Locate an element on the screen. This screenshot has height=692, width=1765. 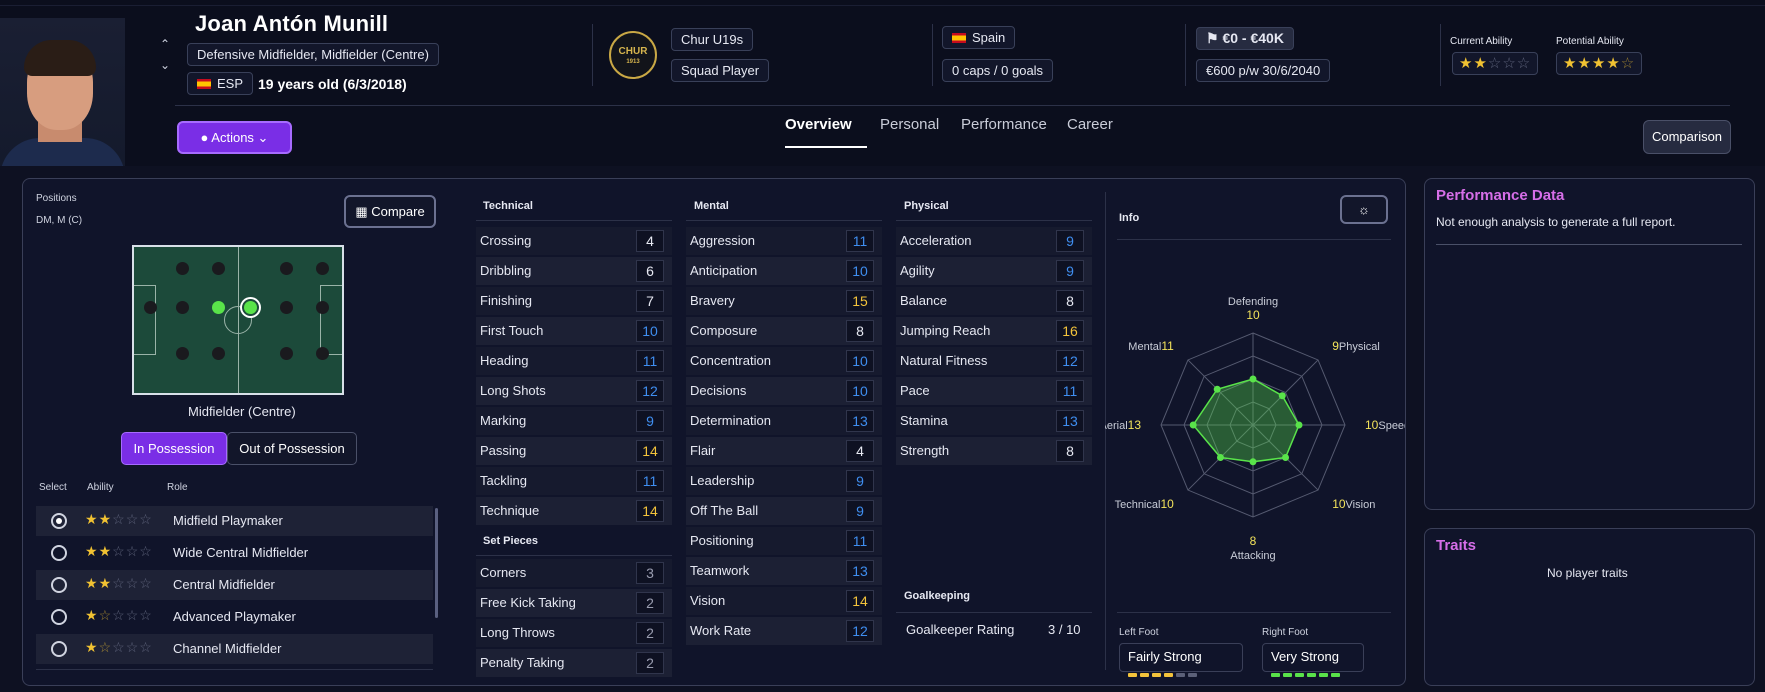
attribute-row: Composure 8 is located at coordinates (784, 331).